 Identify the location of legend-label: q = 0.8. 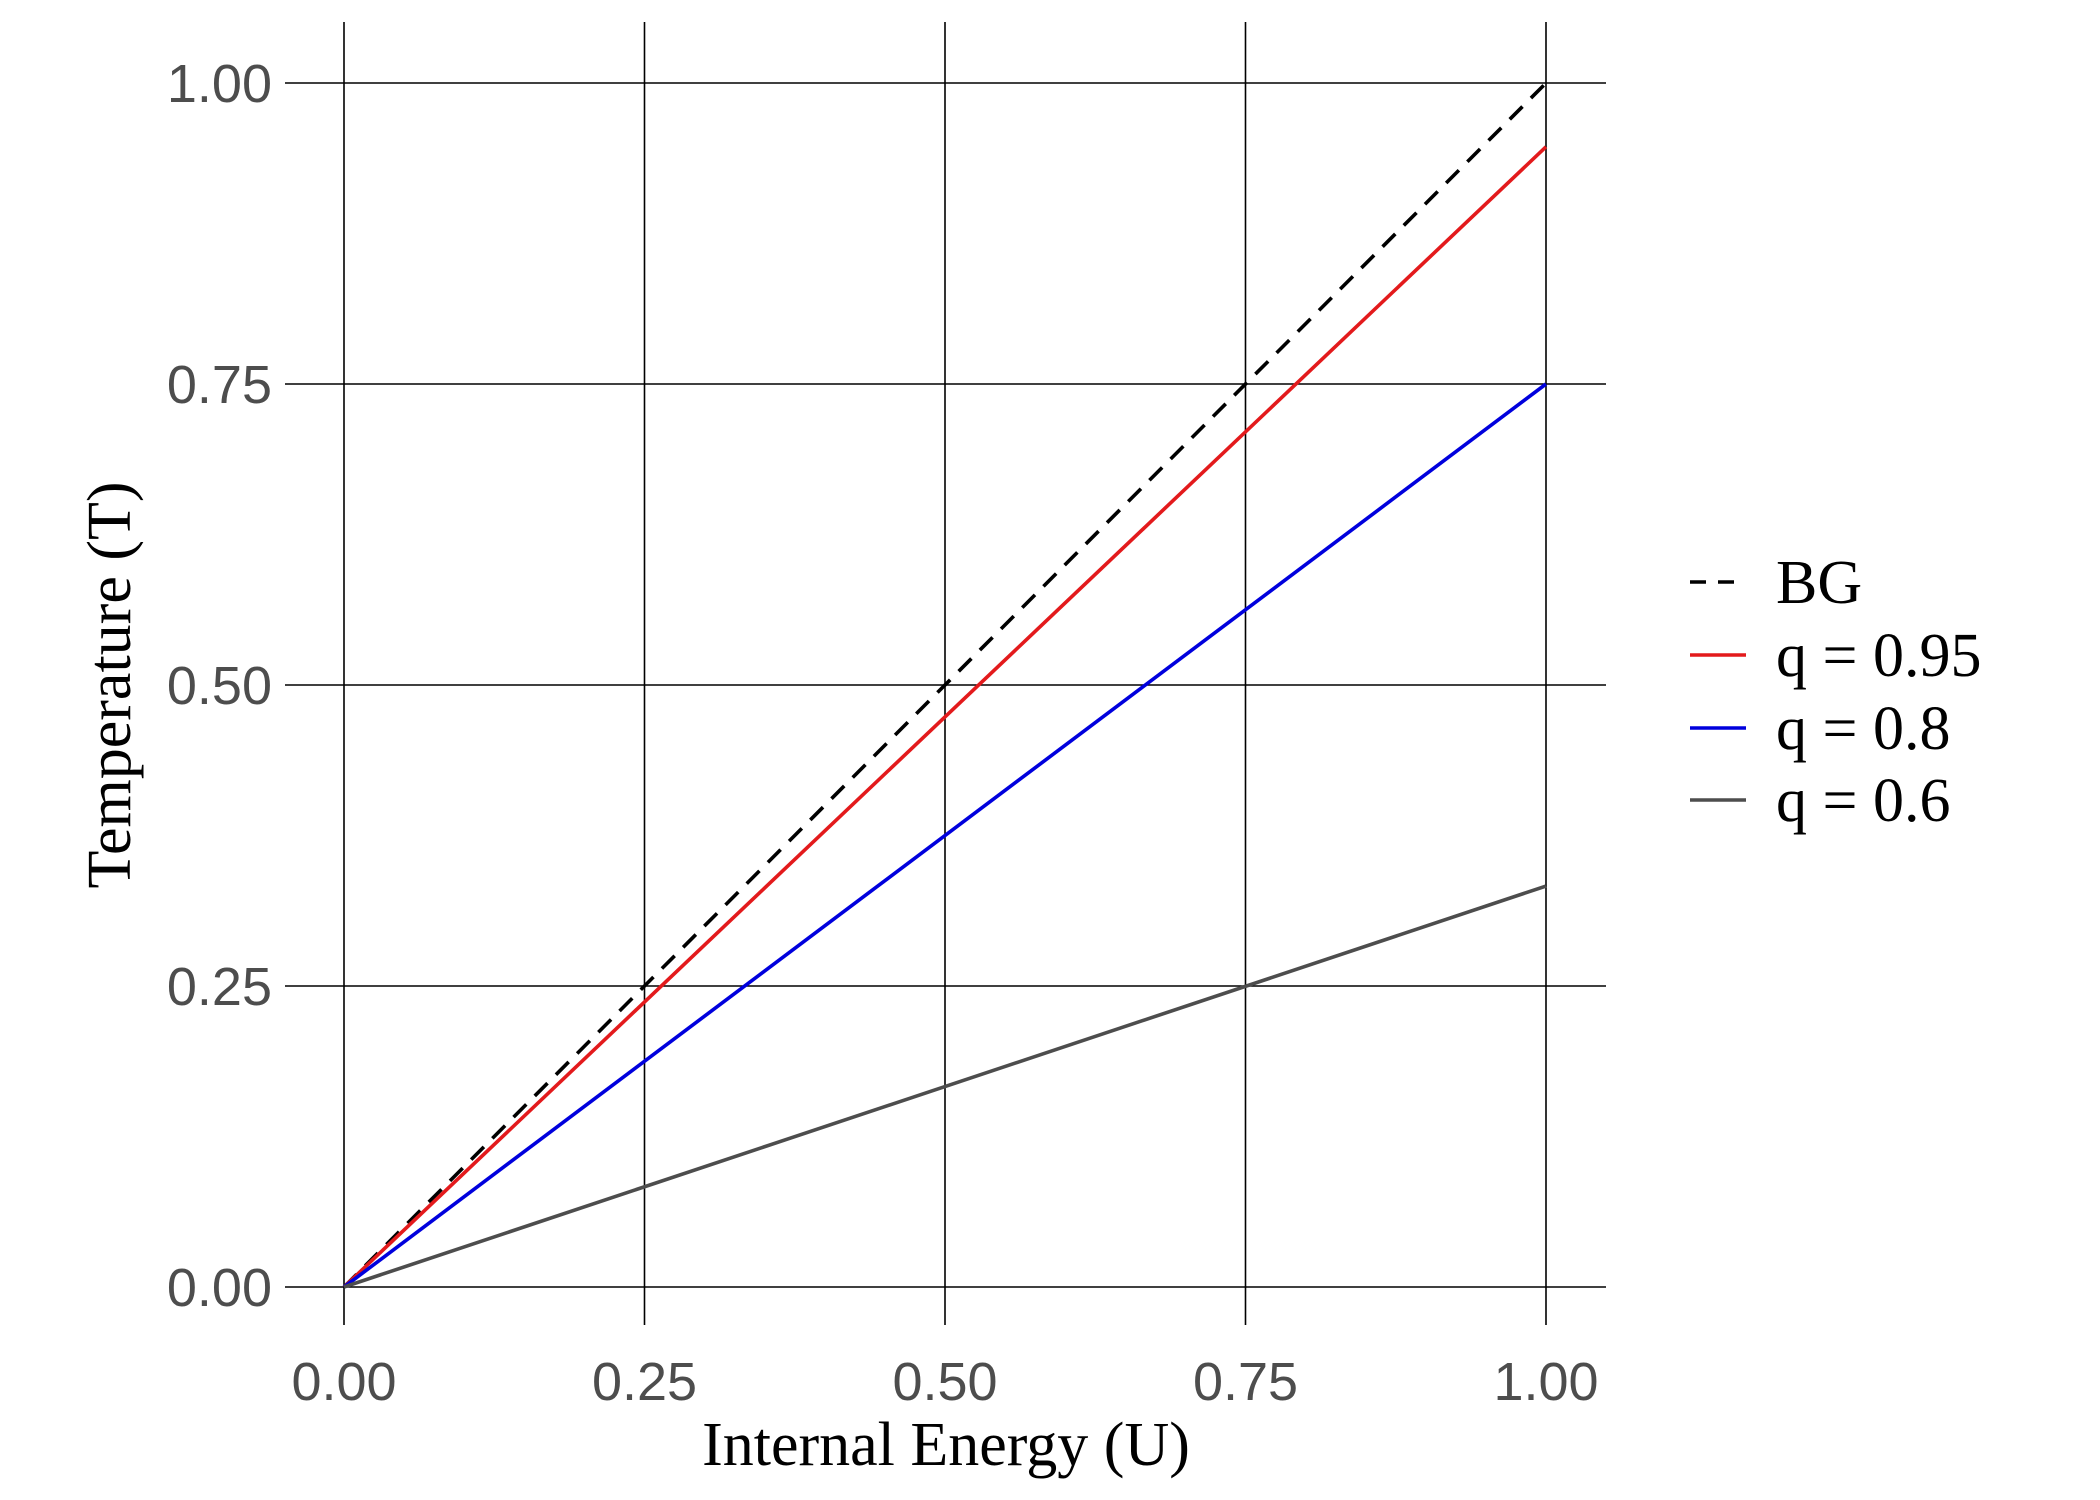
(1863, 729).